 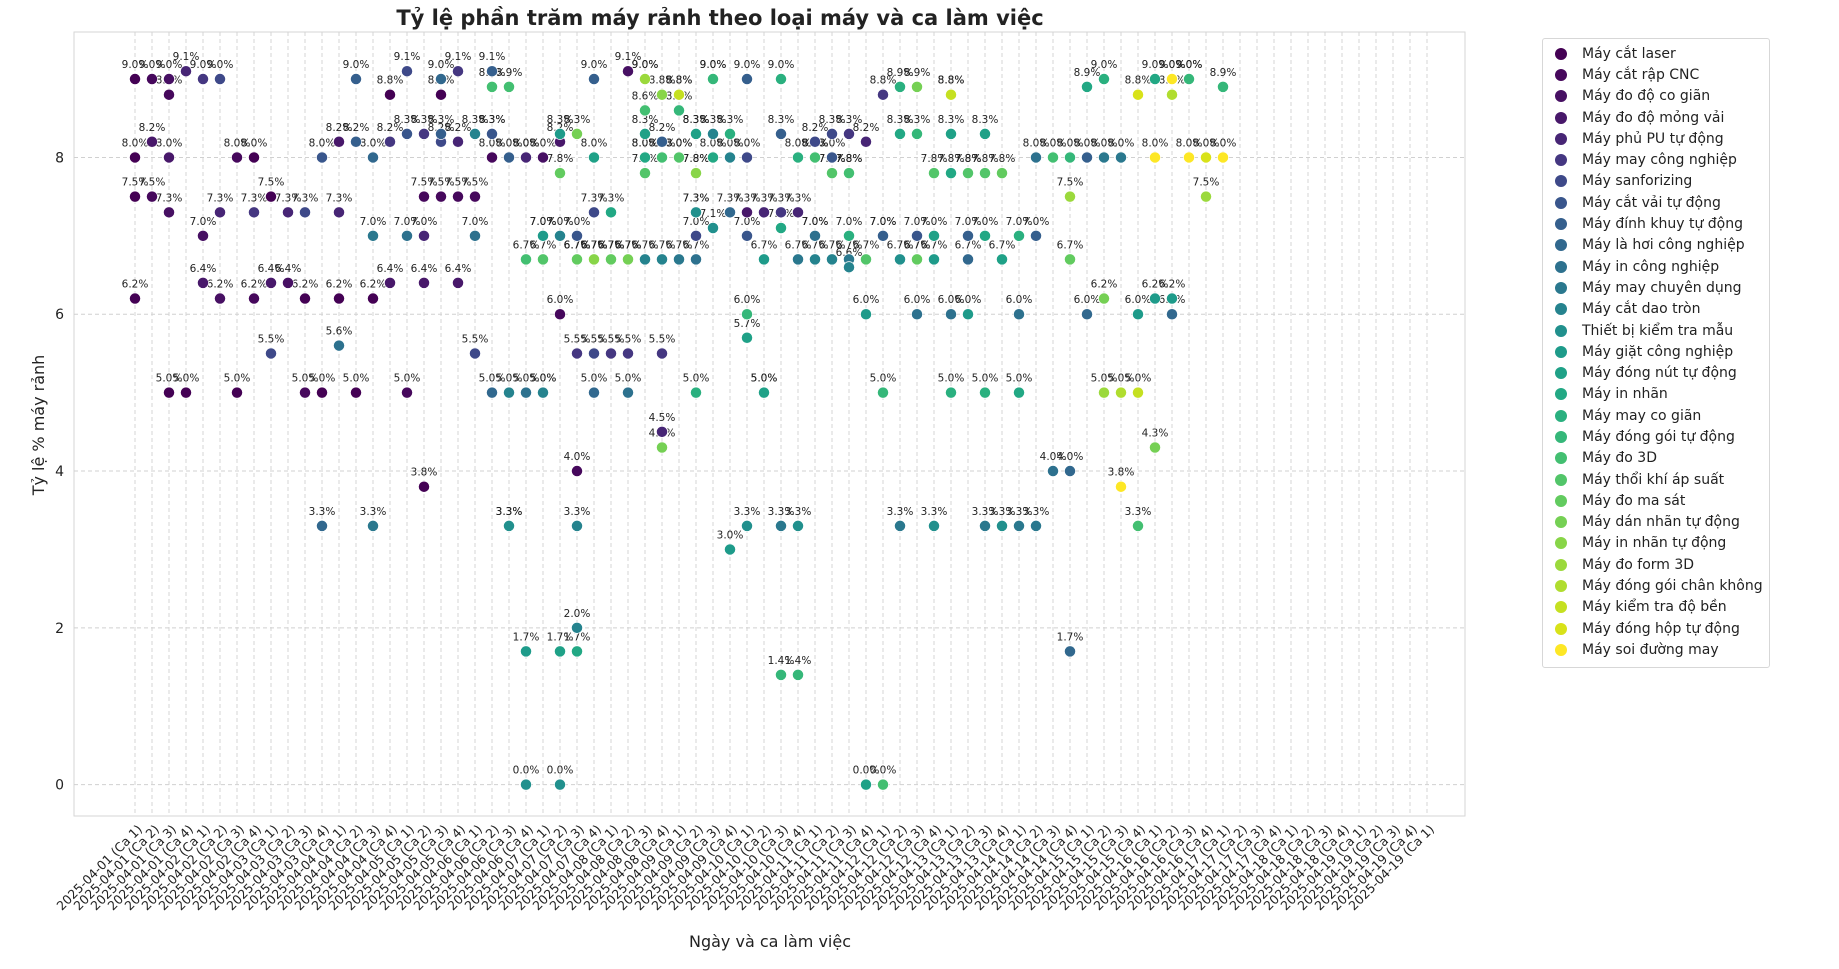 I want to click on data-label: 1.7%, so click(x=560, y=637).